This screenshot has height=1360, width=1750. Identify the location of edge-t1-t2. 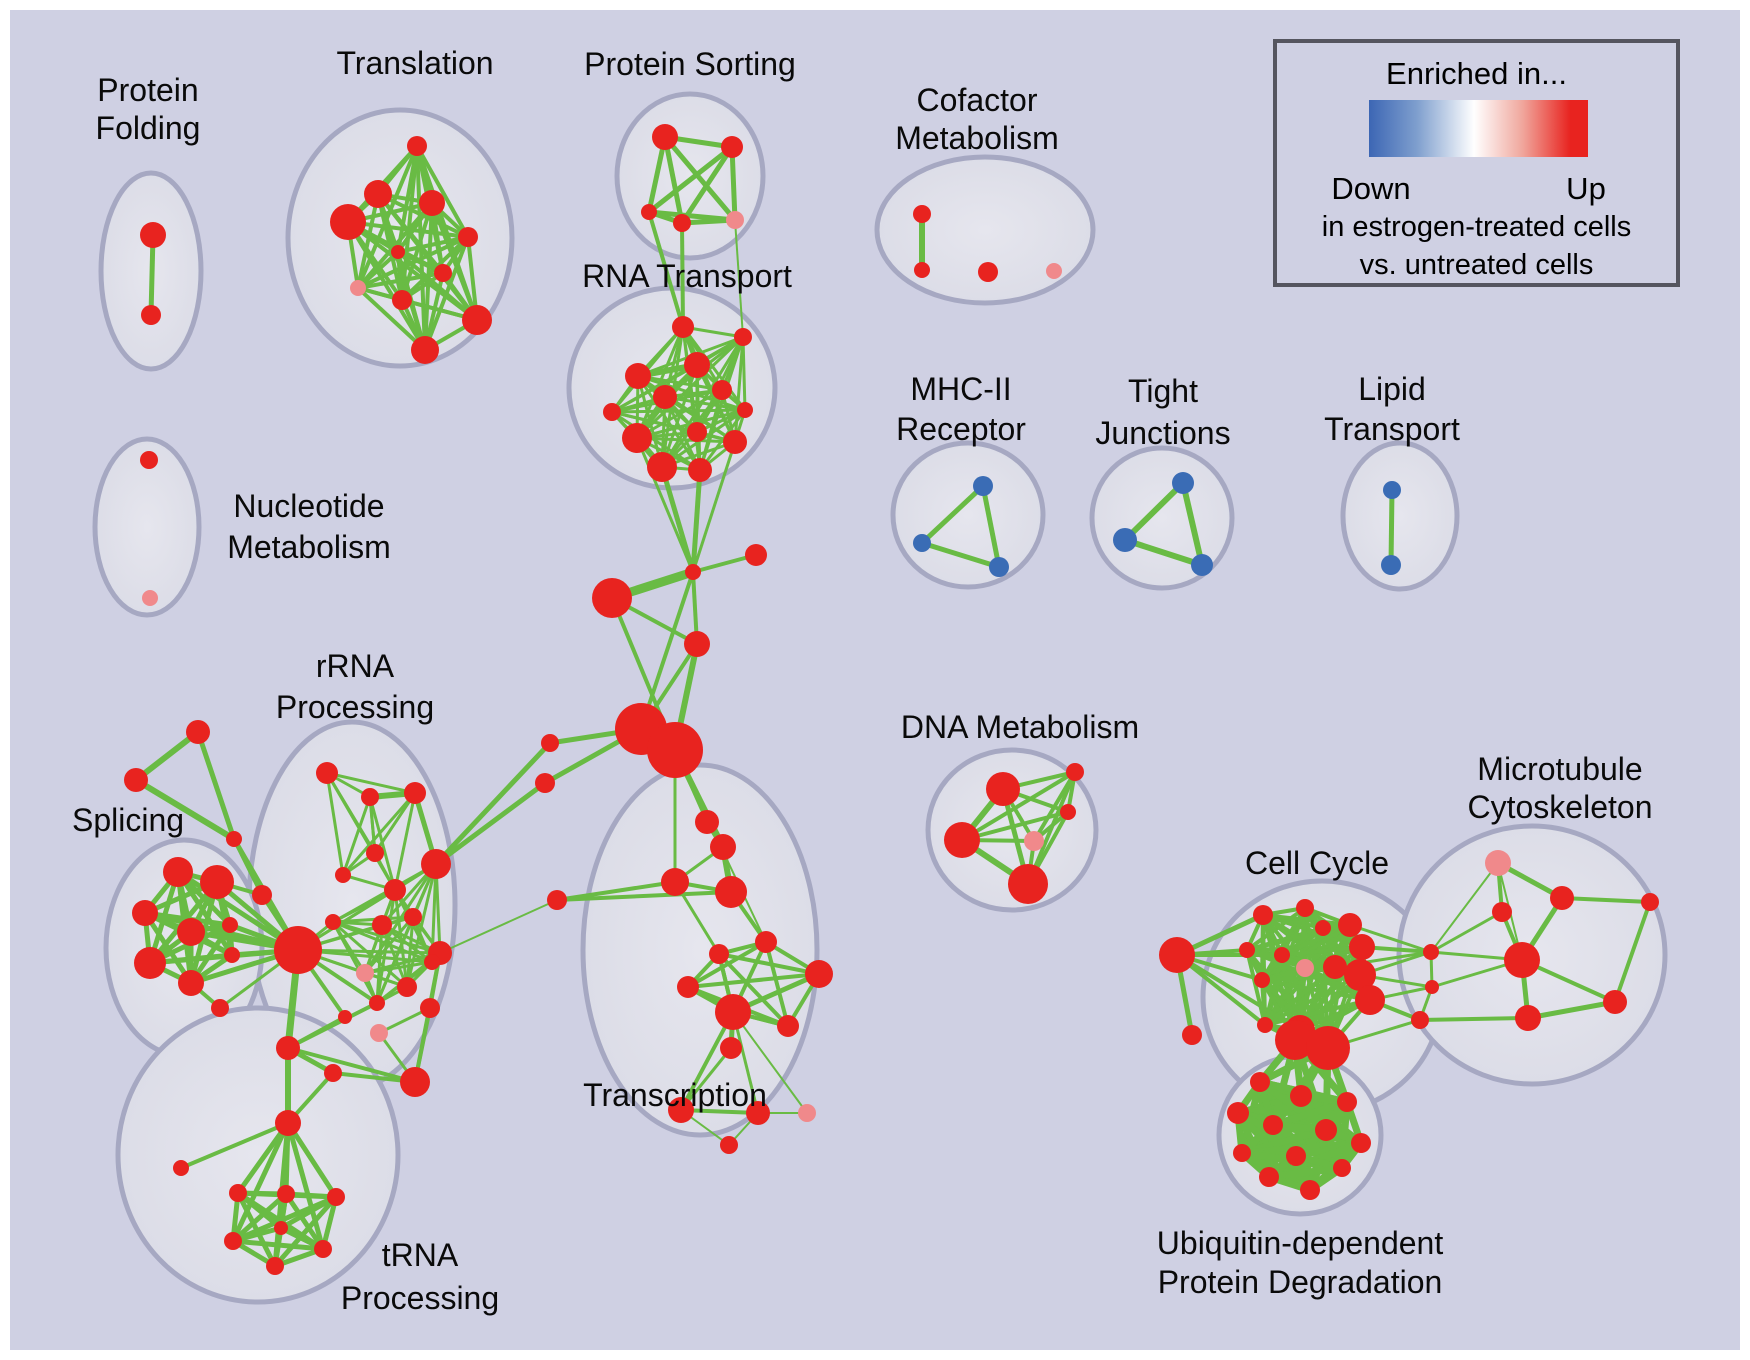
(167, 756).